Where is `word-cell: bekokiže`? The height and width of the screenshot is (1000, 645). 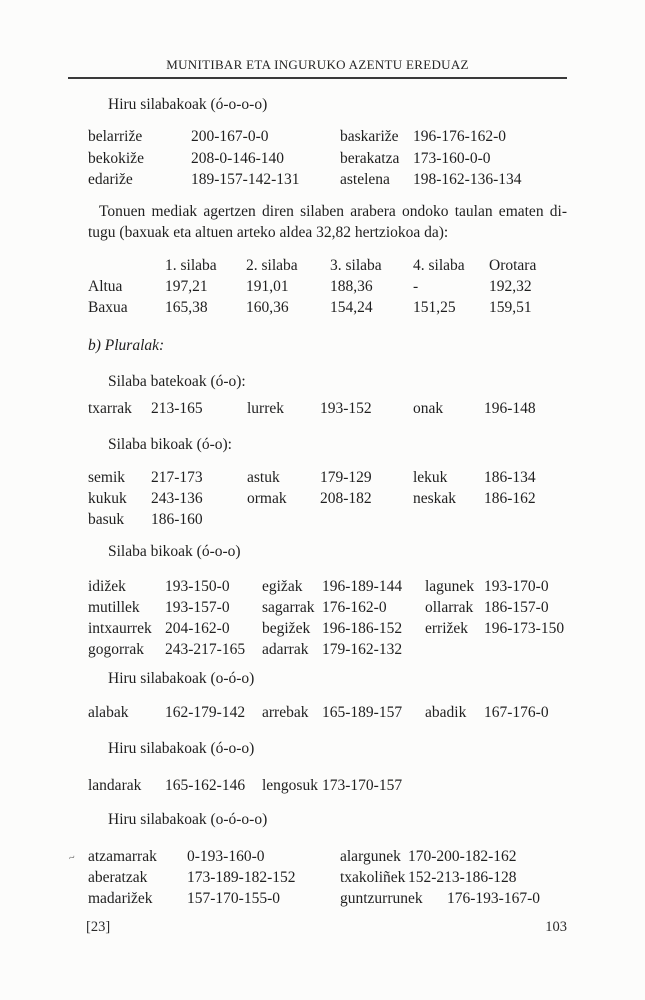
word-cell: bekokiže is located at coordinates (116, 158).